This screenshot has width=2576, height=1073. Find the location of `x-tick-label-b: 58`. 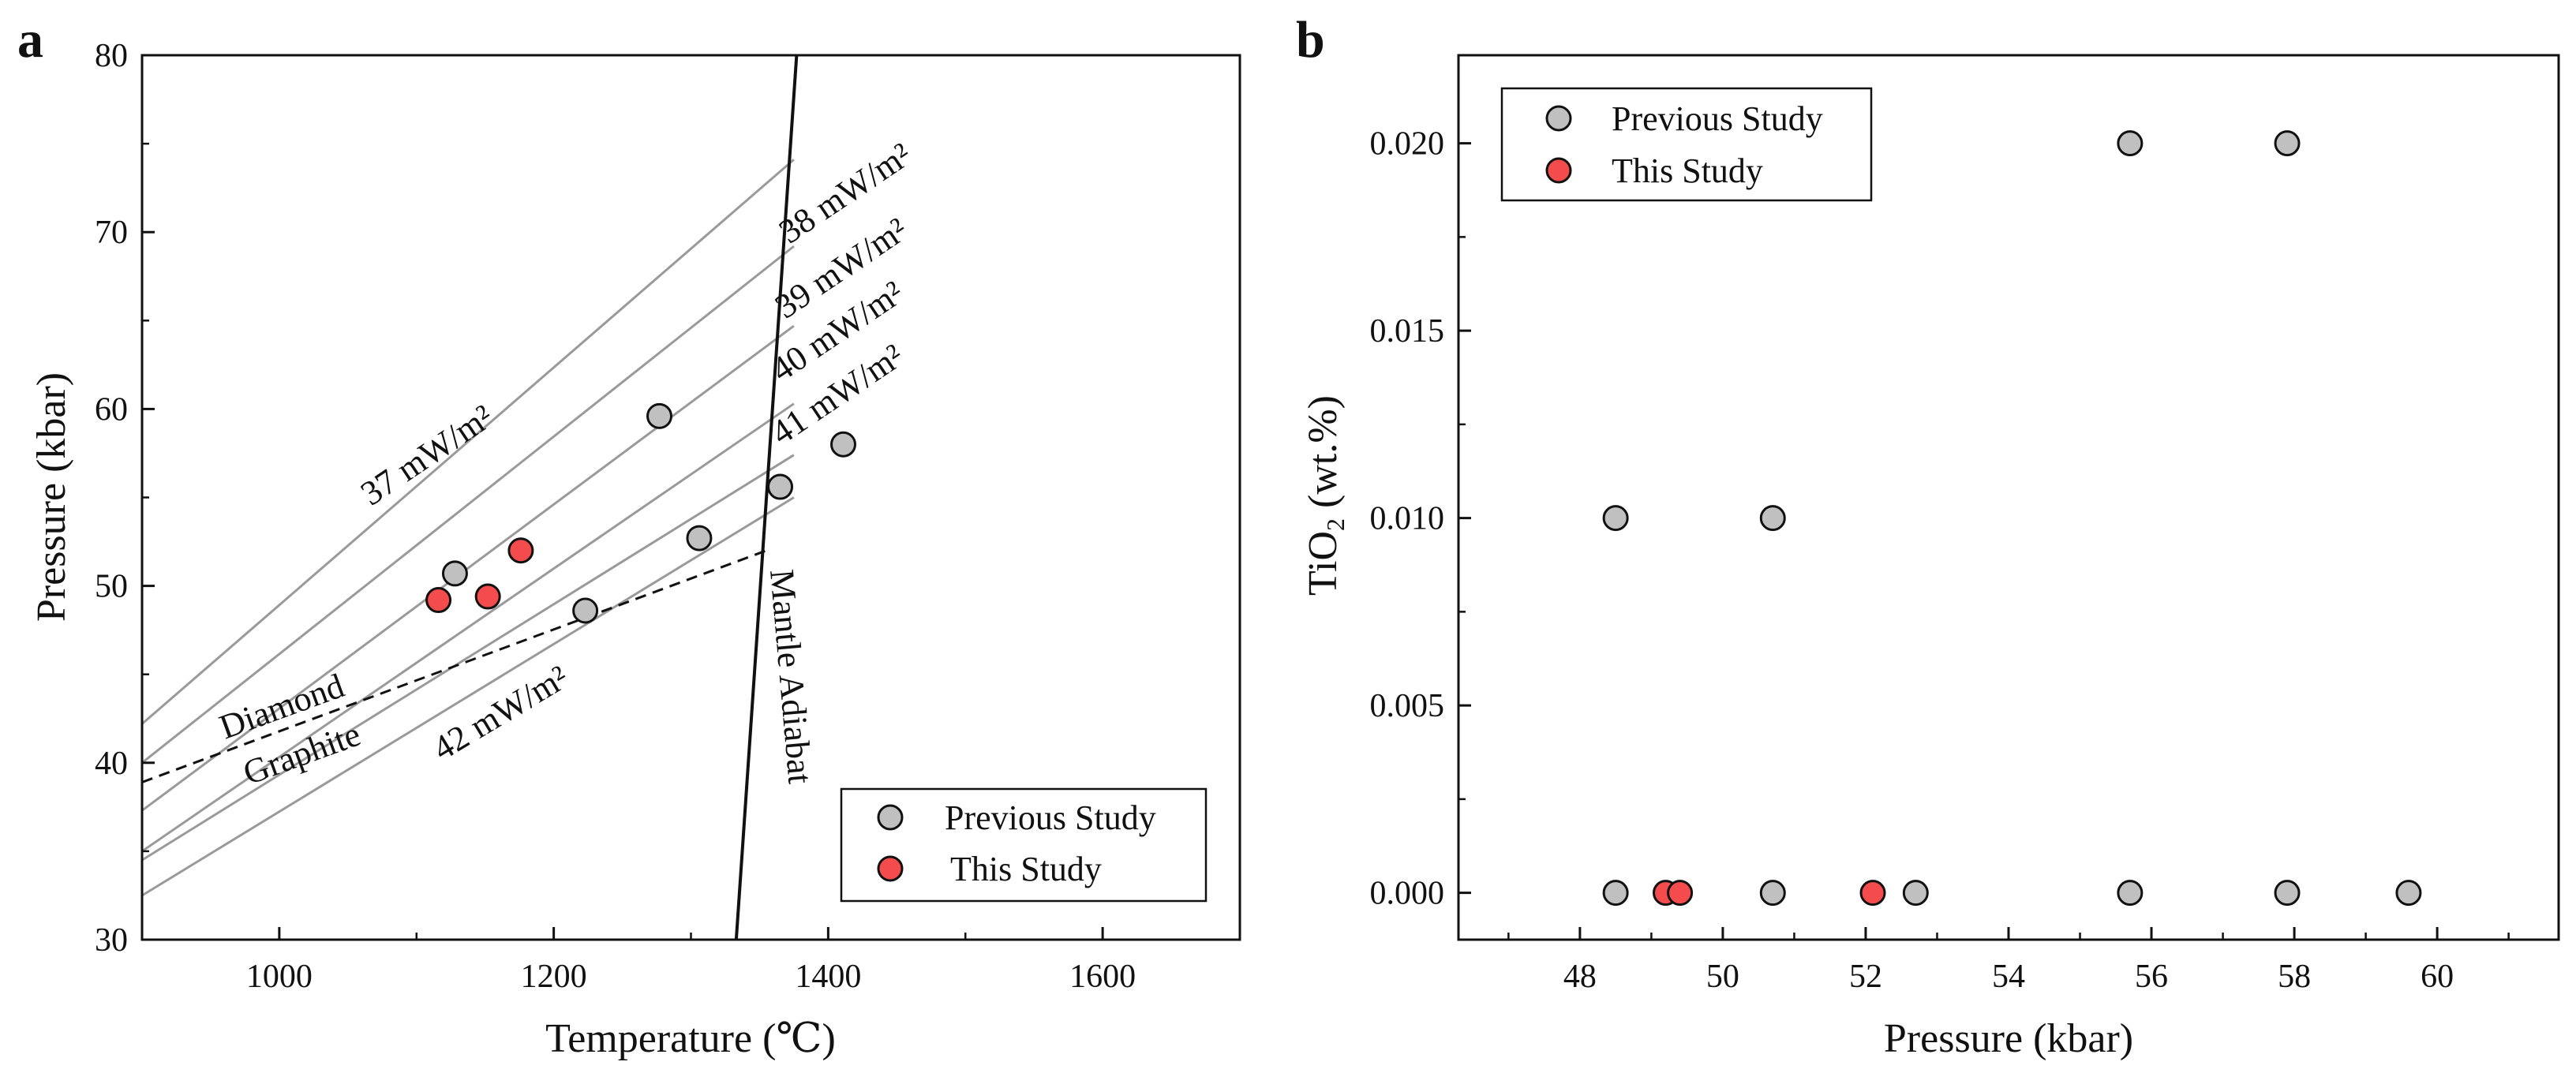

x-tick-label-b: 58 is located at coordinates (2294, 977).